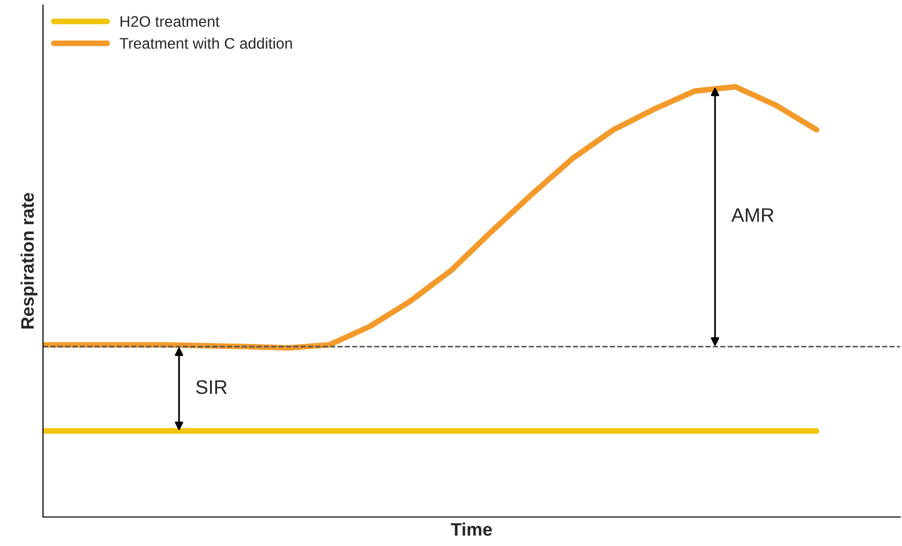  What do you see at coordinates (29, 260) in the screenshot?
I see `y-axis-title: Respiration rate` at bounding box center [29, 260].